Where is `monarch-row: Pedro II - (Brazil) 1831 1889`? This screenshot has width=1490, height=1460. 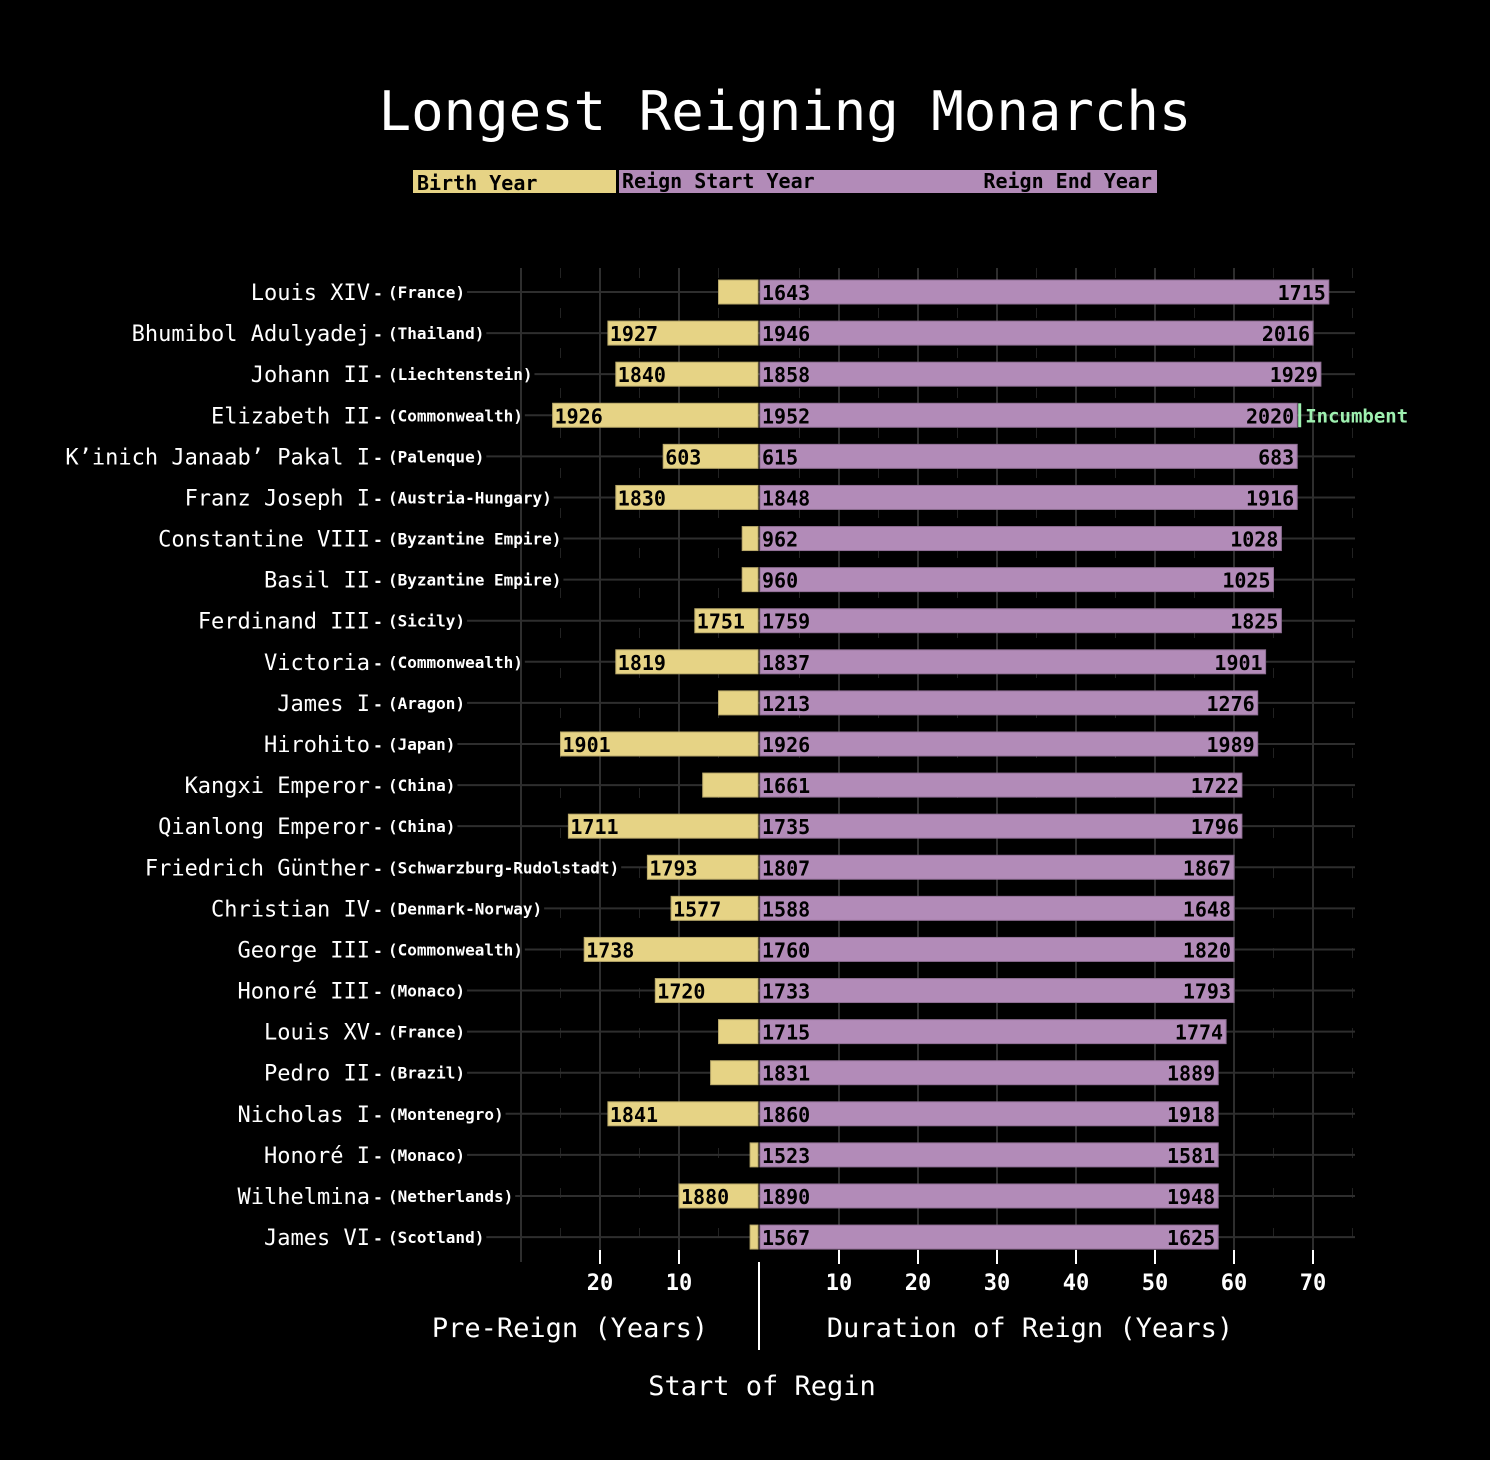
monarch-row: Pedro II - (Brazil) 1831 1889 is located at coordinates (809, 1073).